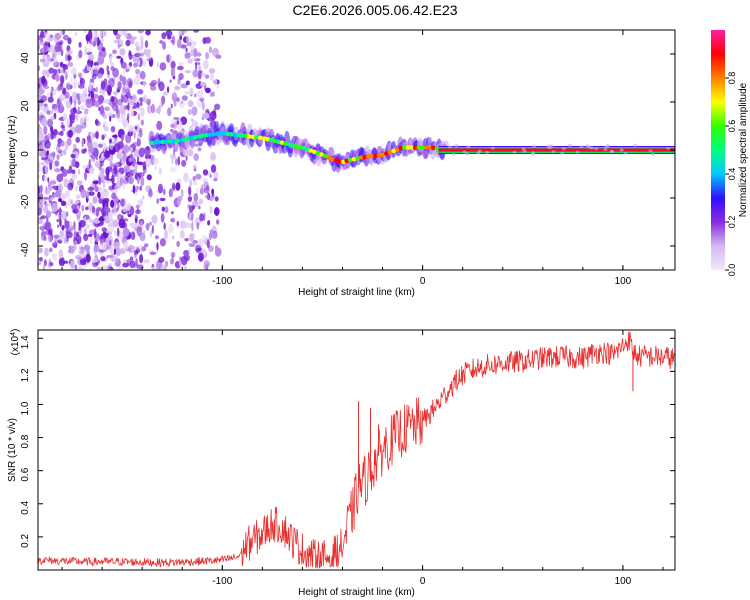 Image resolution: width=750 pixels, height=600 pixels. What do you see at coordinates (732, 126) in the screenshot?
I see `colorbar-tick-label: 0.6` at bounding box center [732, 126].